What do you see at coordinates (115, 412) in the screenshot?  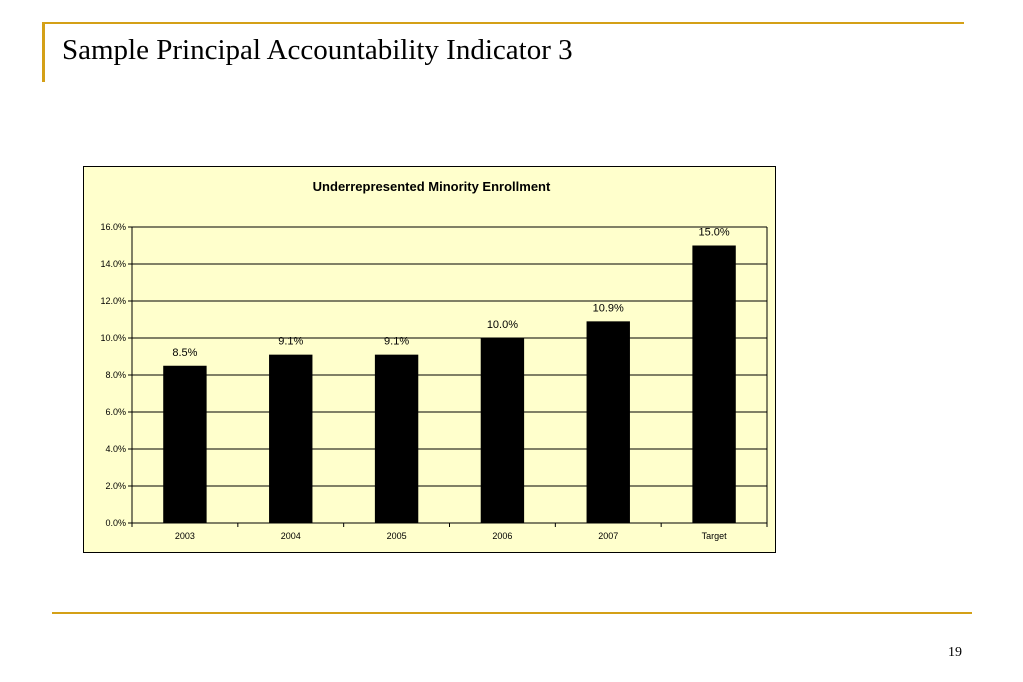 I see `y-tick-label: 6.0%` at bounding box center [115, 412].